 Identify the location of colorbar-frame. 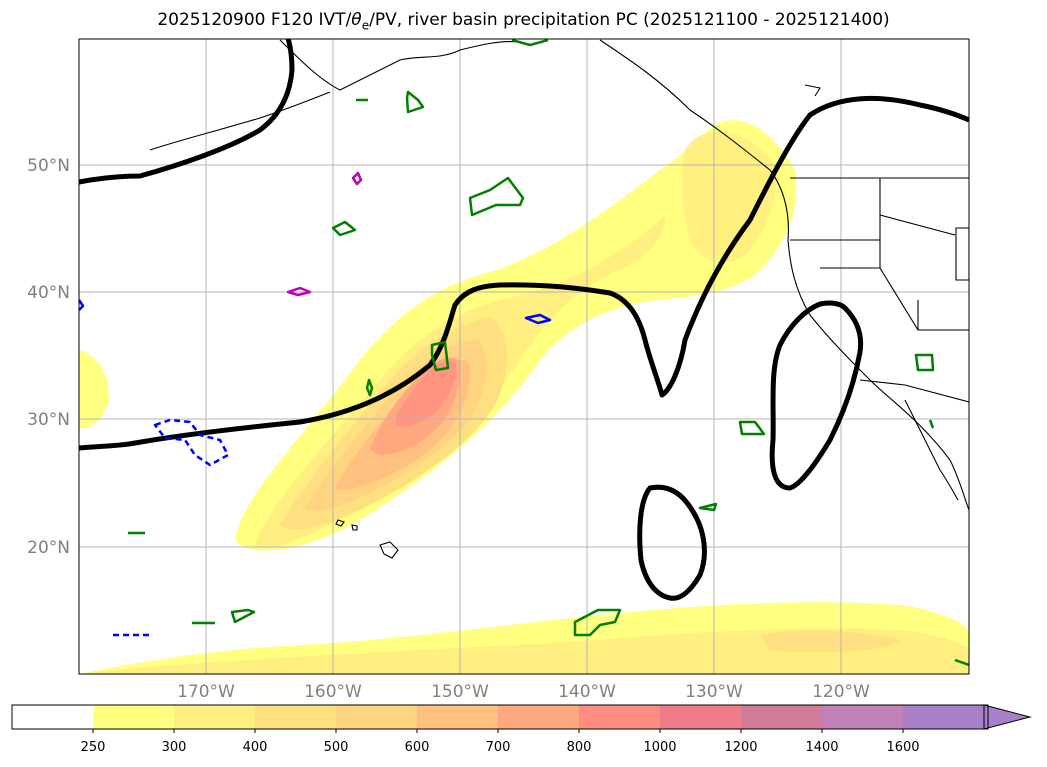
(500, 717).